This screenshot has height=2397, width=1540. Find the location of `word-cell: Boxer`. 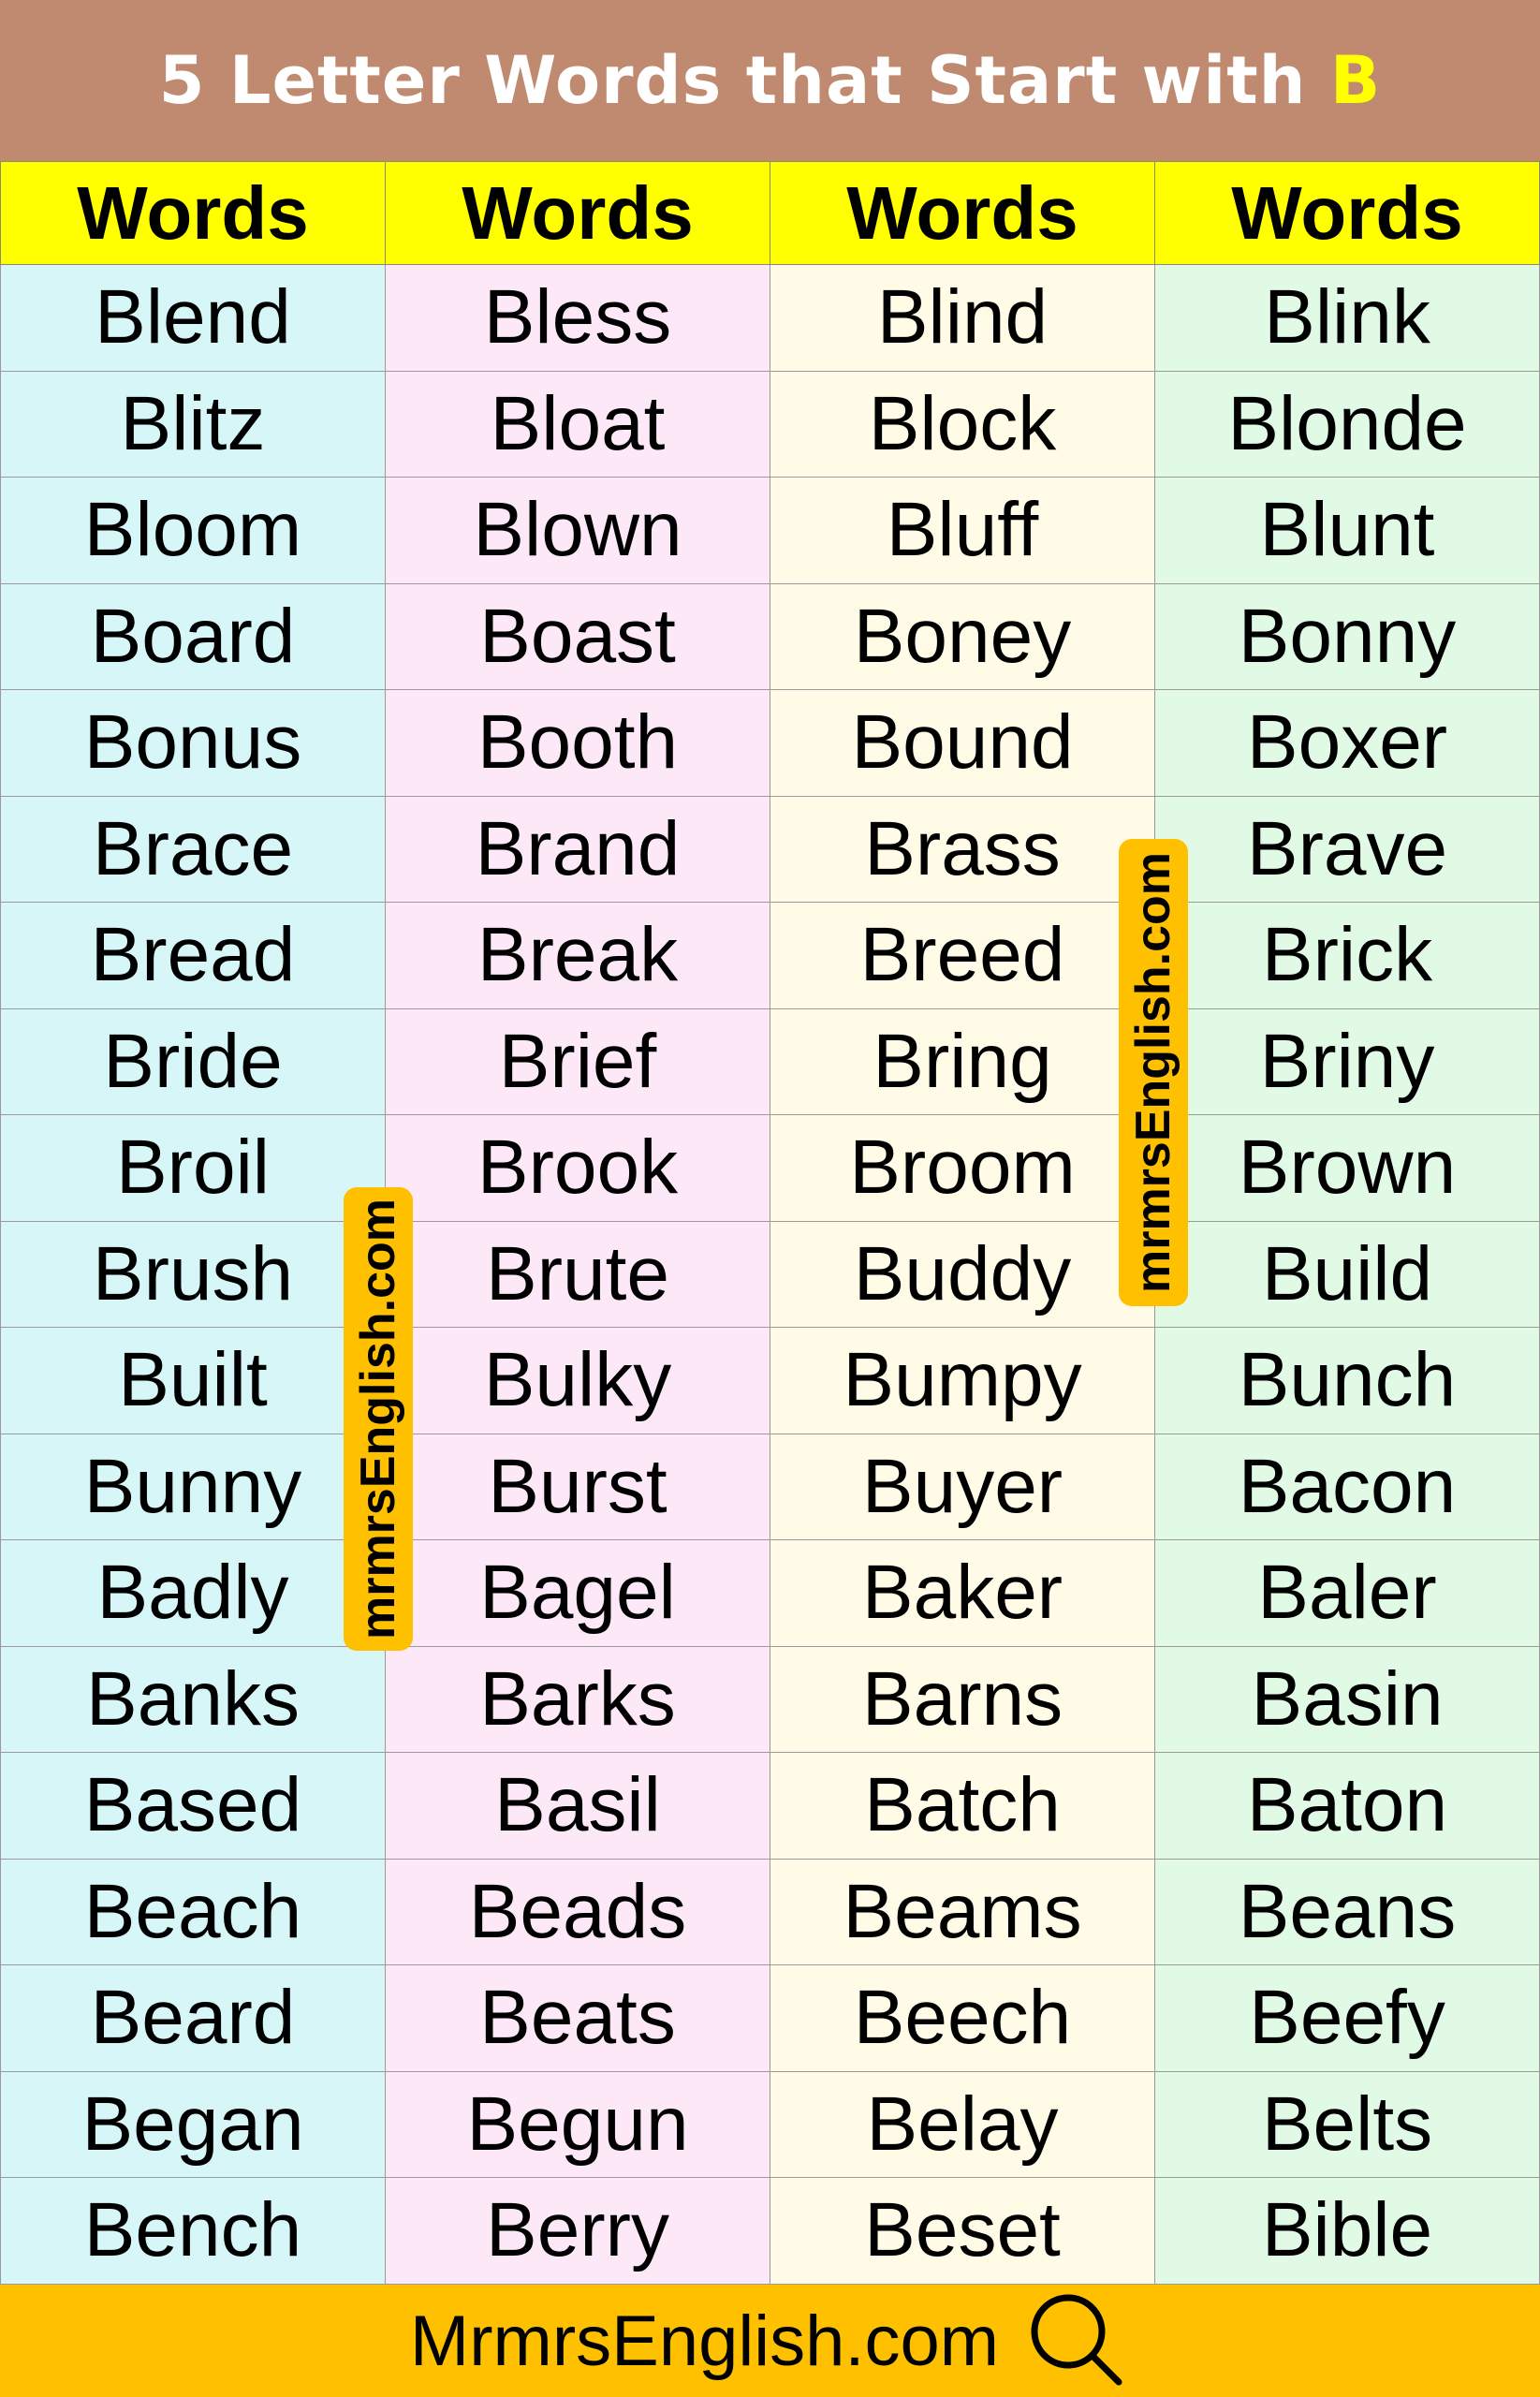

word-cell: Boxer is located at coordinates (1347, 743).